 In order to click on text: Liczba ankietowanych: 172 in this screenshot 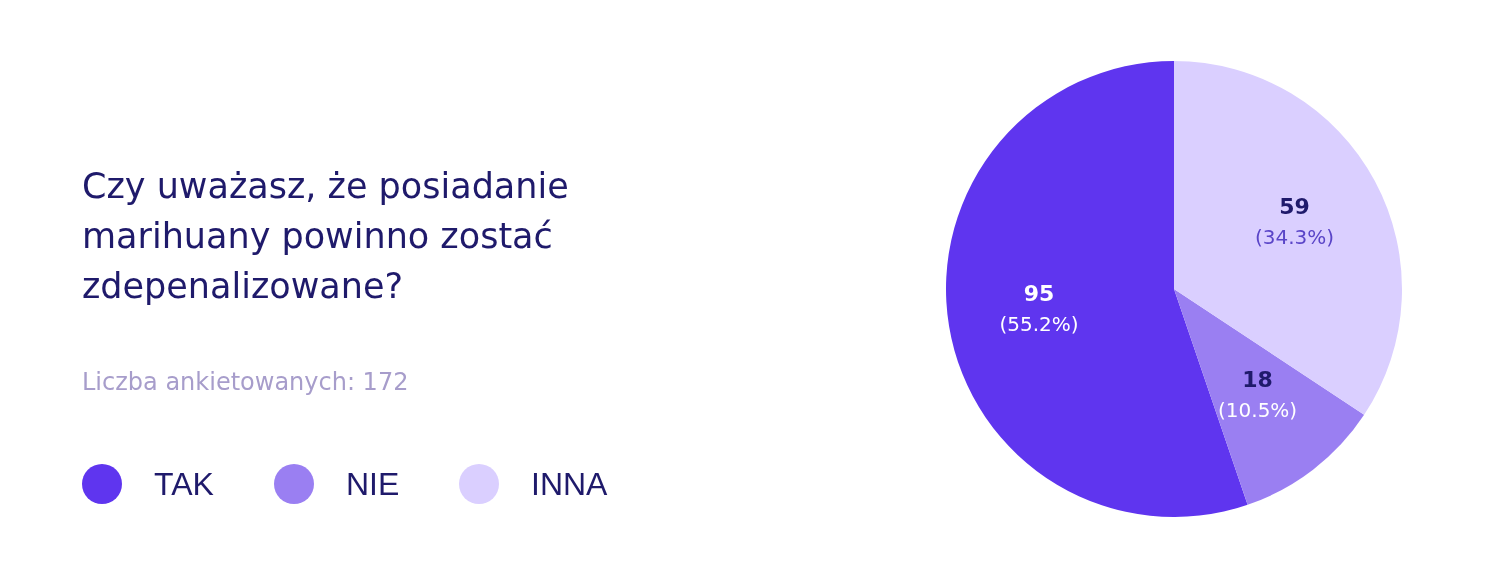, I will do `click(245, 382)`.